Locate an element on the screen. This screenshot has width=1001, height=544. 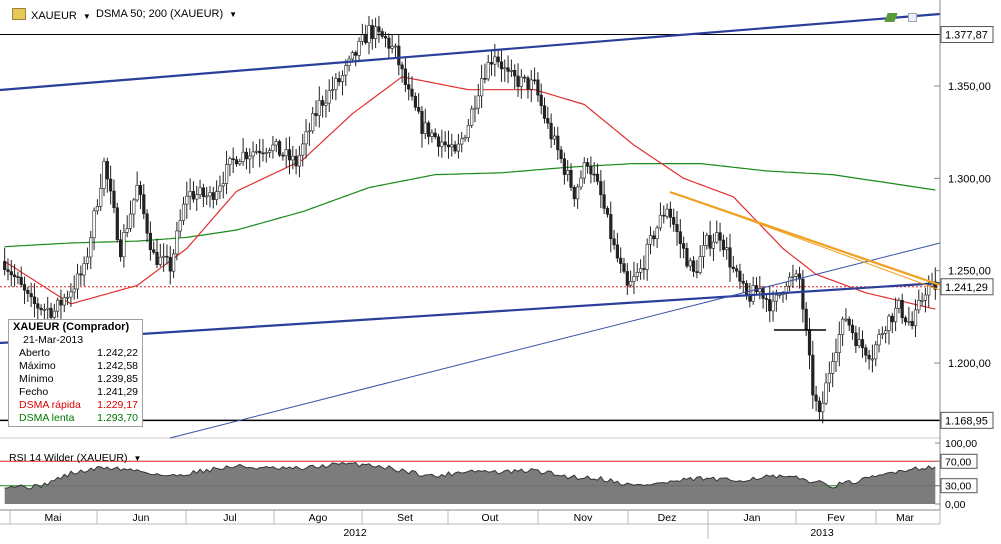
info-row-value: 1.239,85 is located at coordinates (117, 379).